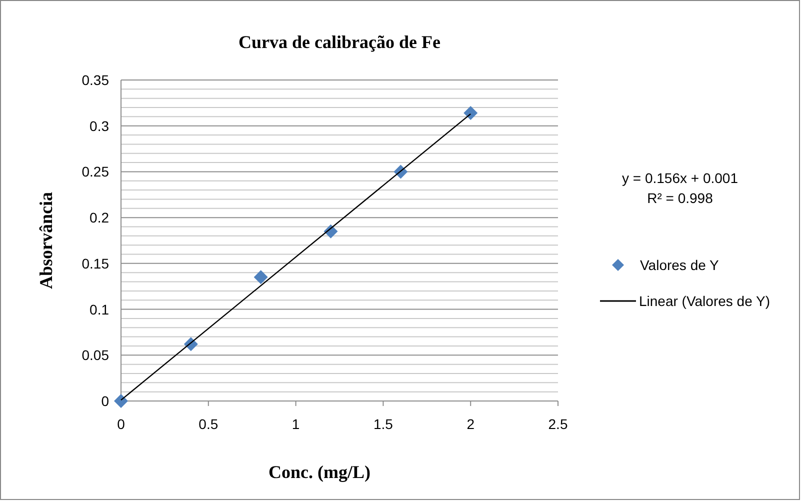 The image size is (804, 504). I want to click on x-tick-label: 2, so click(470, 424).